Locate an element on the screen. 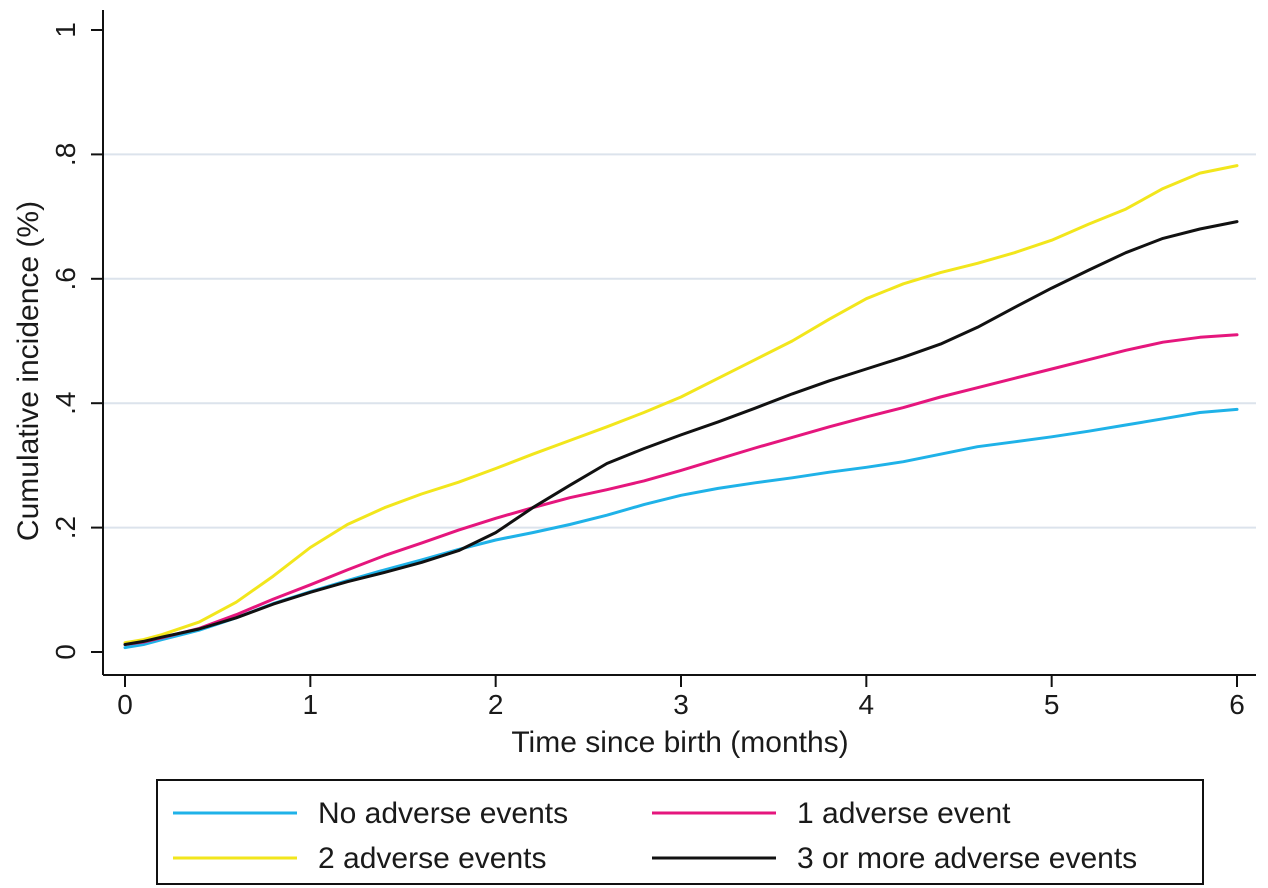 This screenshot has height=888, width=1268. legend-box is located at coordinates (680, 832).